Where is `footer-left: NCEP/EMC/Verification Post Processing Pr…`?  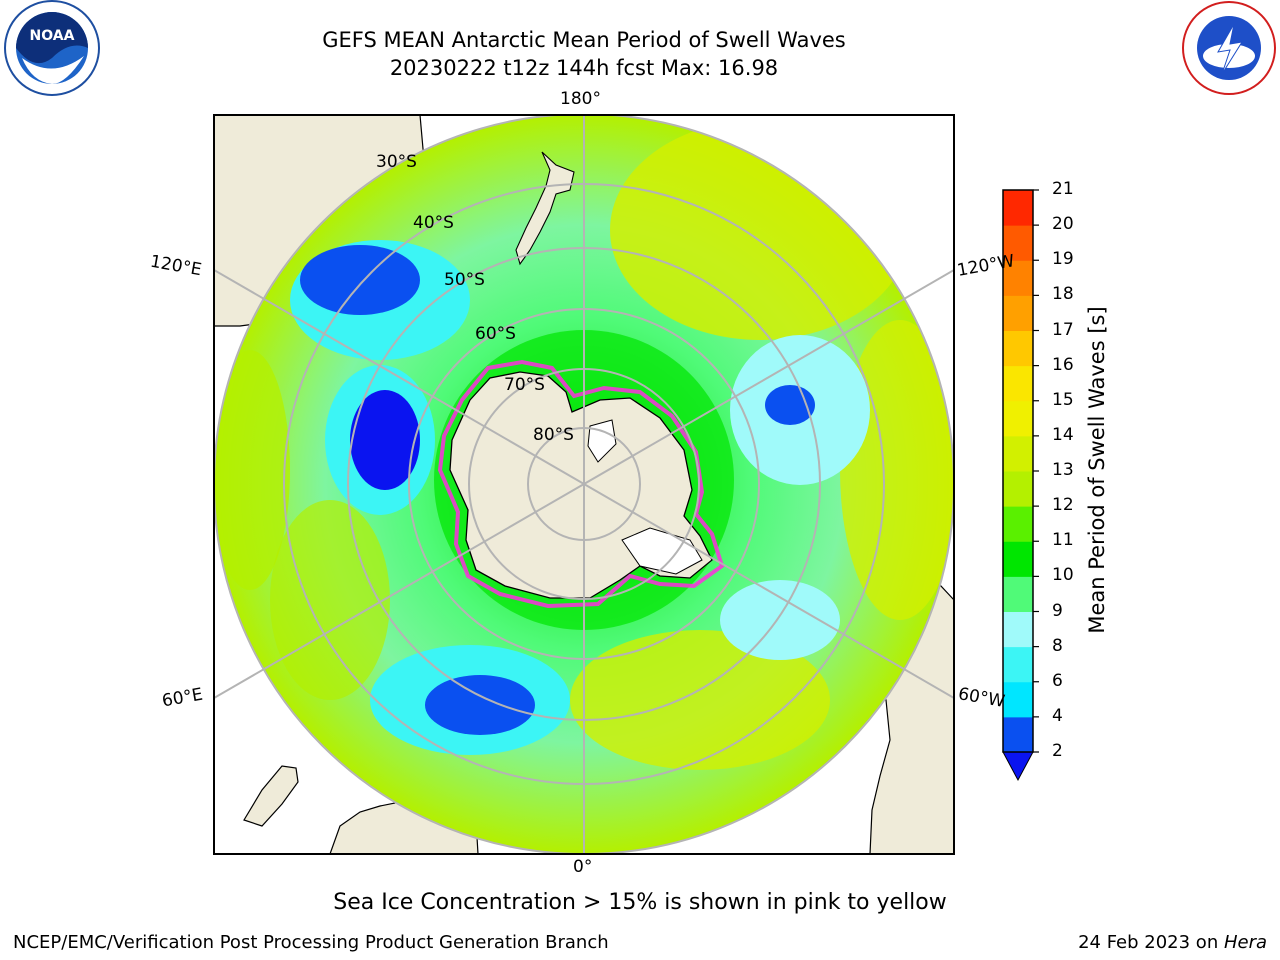
footer-left: NCEP/EMC/Verification Post Processing Pr… is located at coordinates (311, 942).